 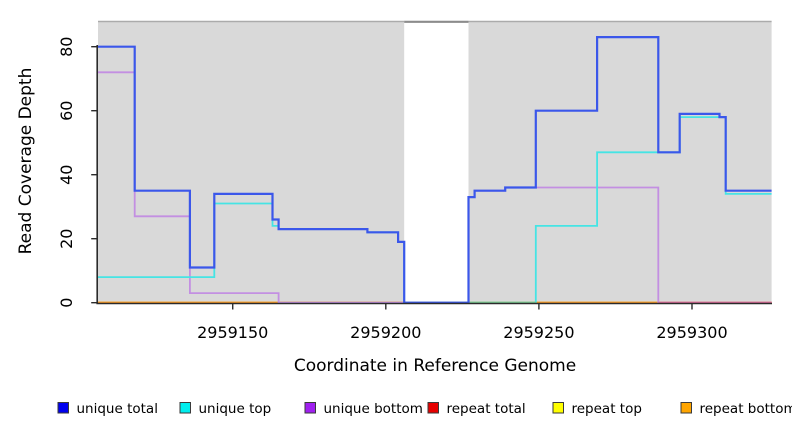 I want to click on legend-label-unique-total: unique total, so click(x=117, y=409).